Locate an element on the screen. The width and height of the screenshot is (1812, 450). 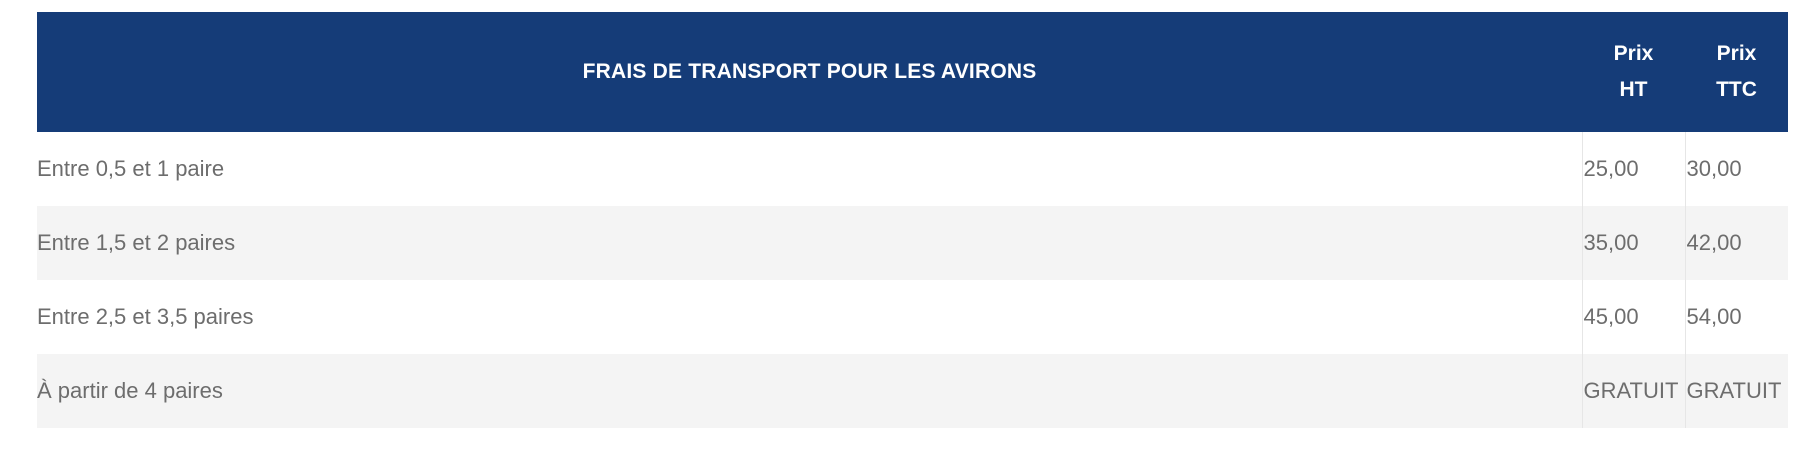
price-ttc-header-line2: TTC is located at coordinates (1736, 89).